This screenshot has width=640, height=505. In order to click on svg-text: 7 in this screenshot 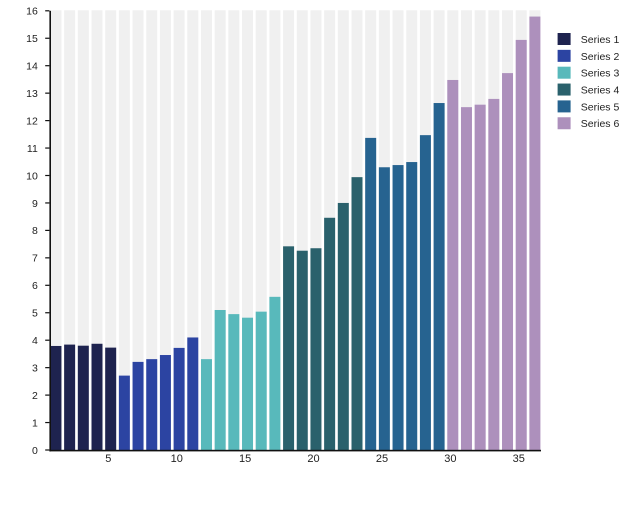, I will do `click(35, 259)`.